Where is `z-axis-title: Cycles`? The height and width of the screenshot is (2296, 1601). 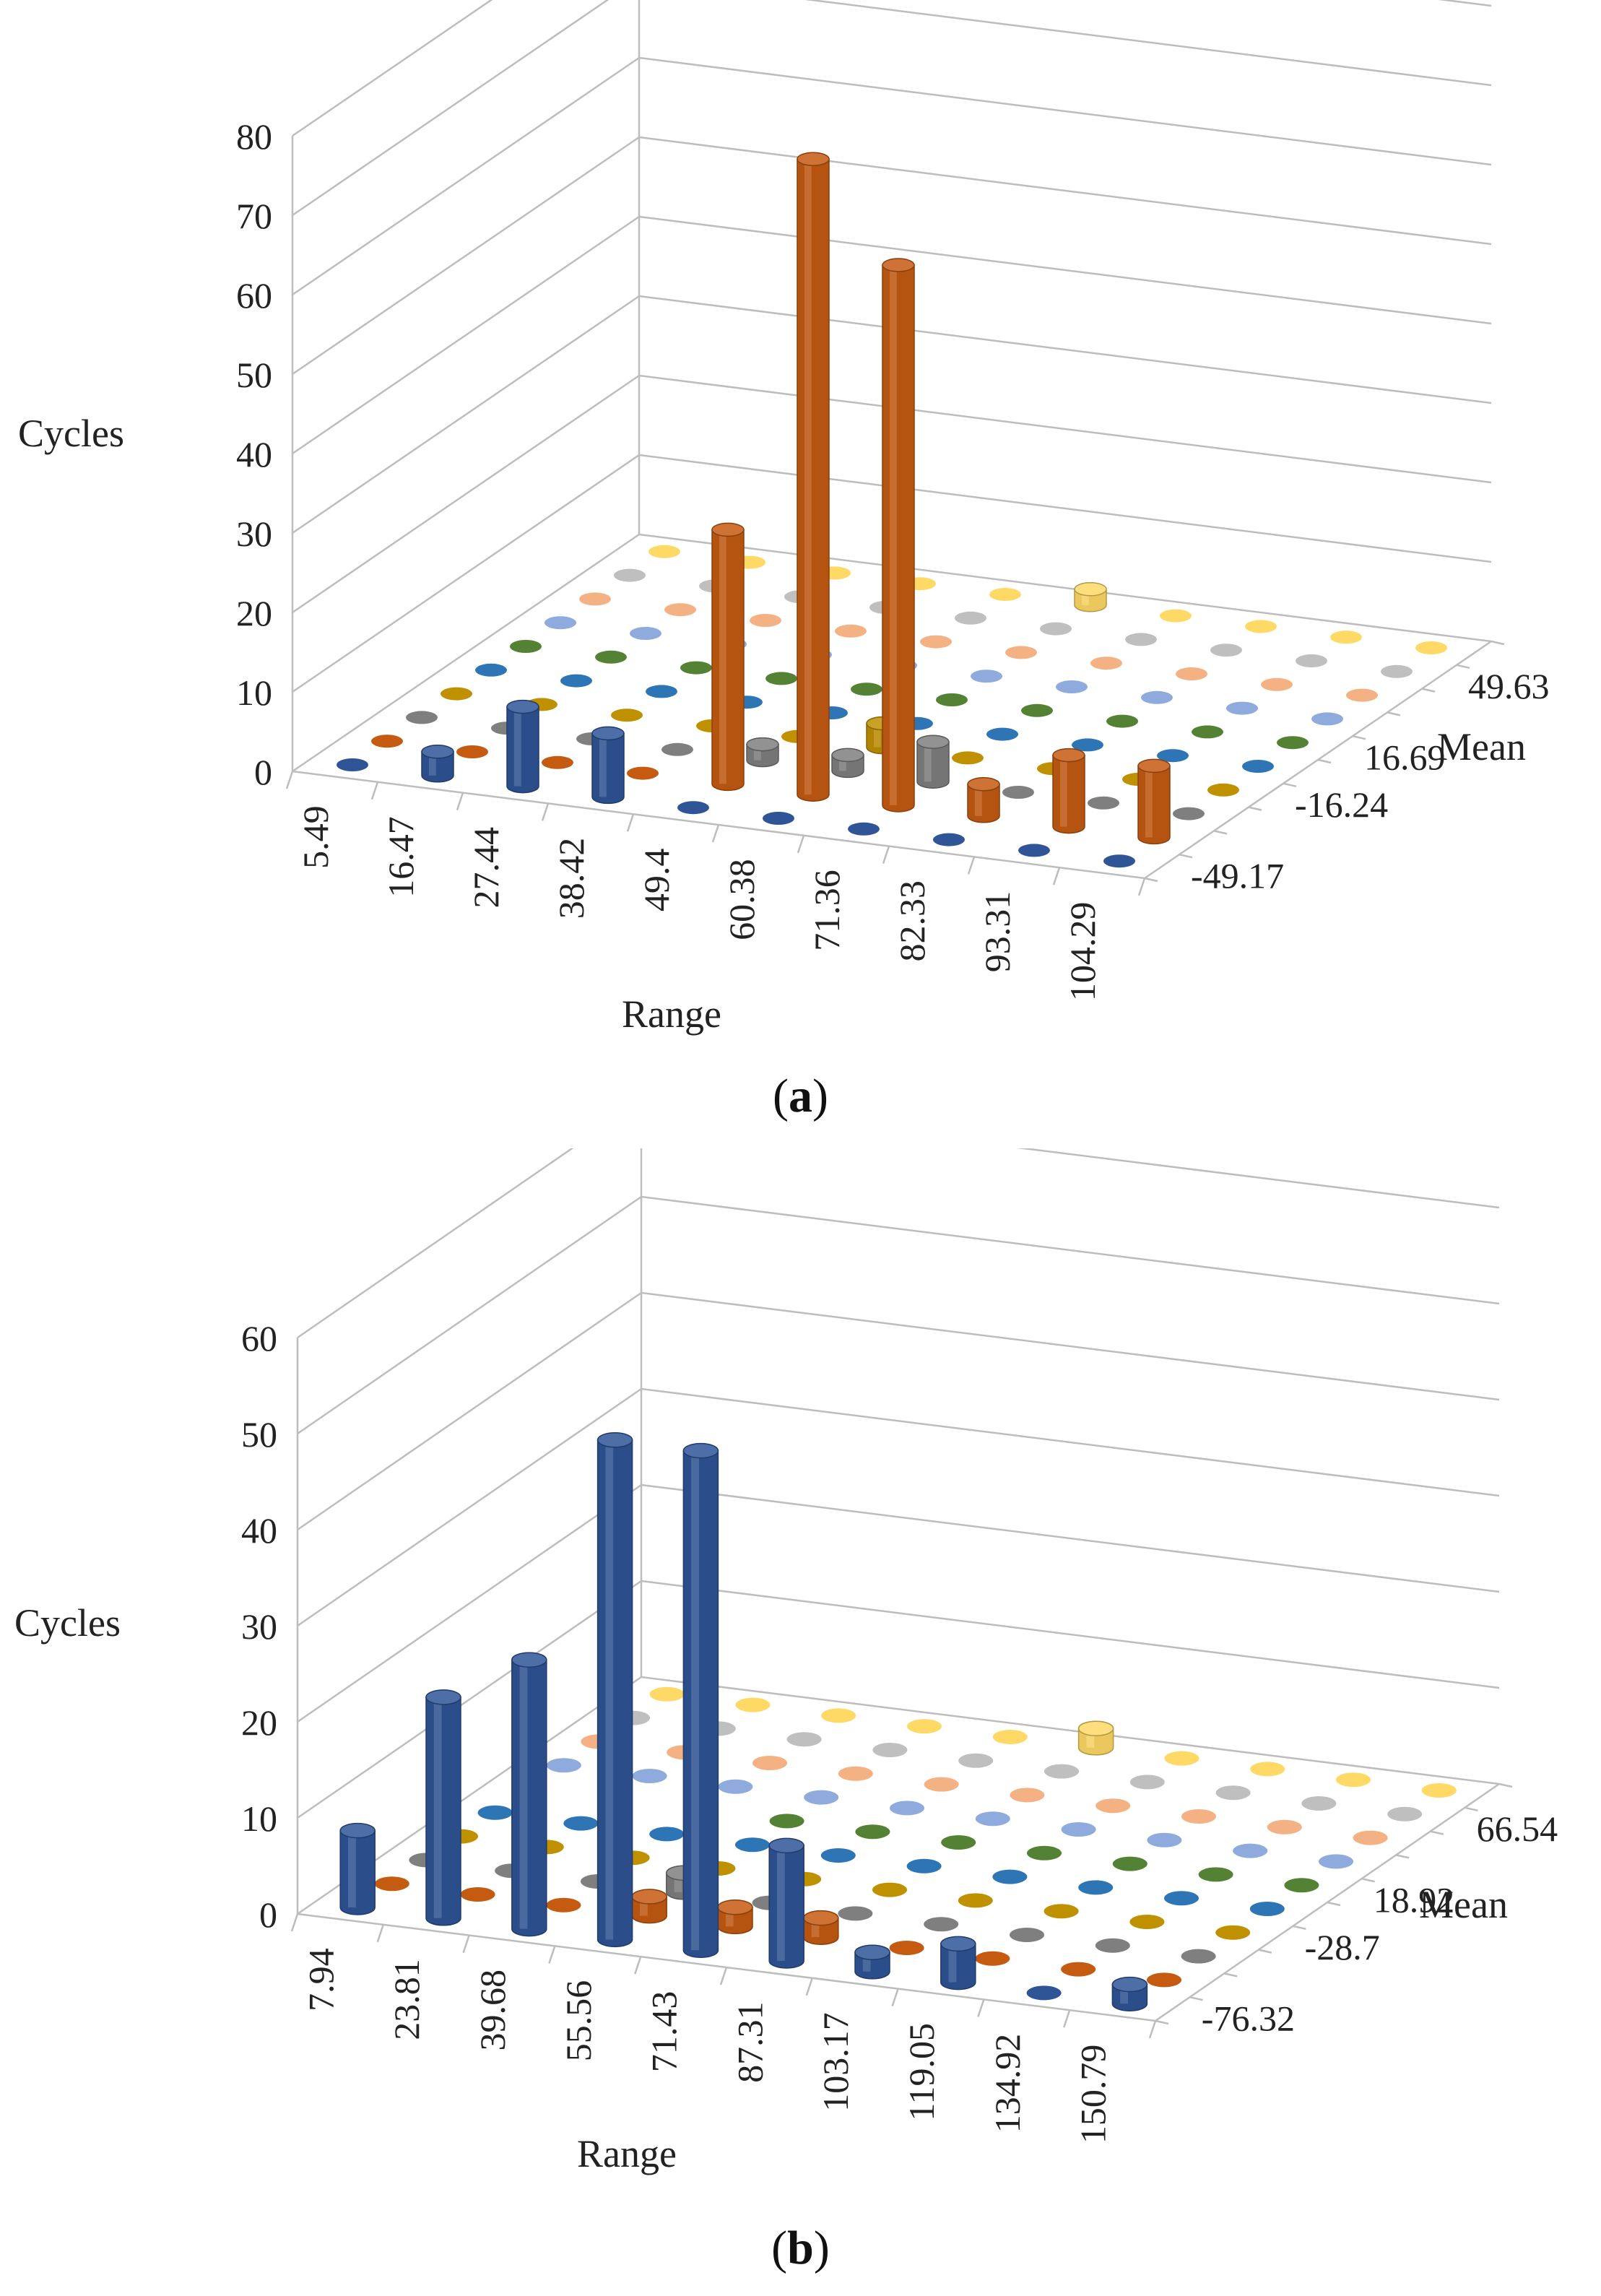
z-axis-title: Cycles is located at coordinates (67, 1623).